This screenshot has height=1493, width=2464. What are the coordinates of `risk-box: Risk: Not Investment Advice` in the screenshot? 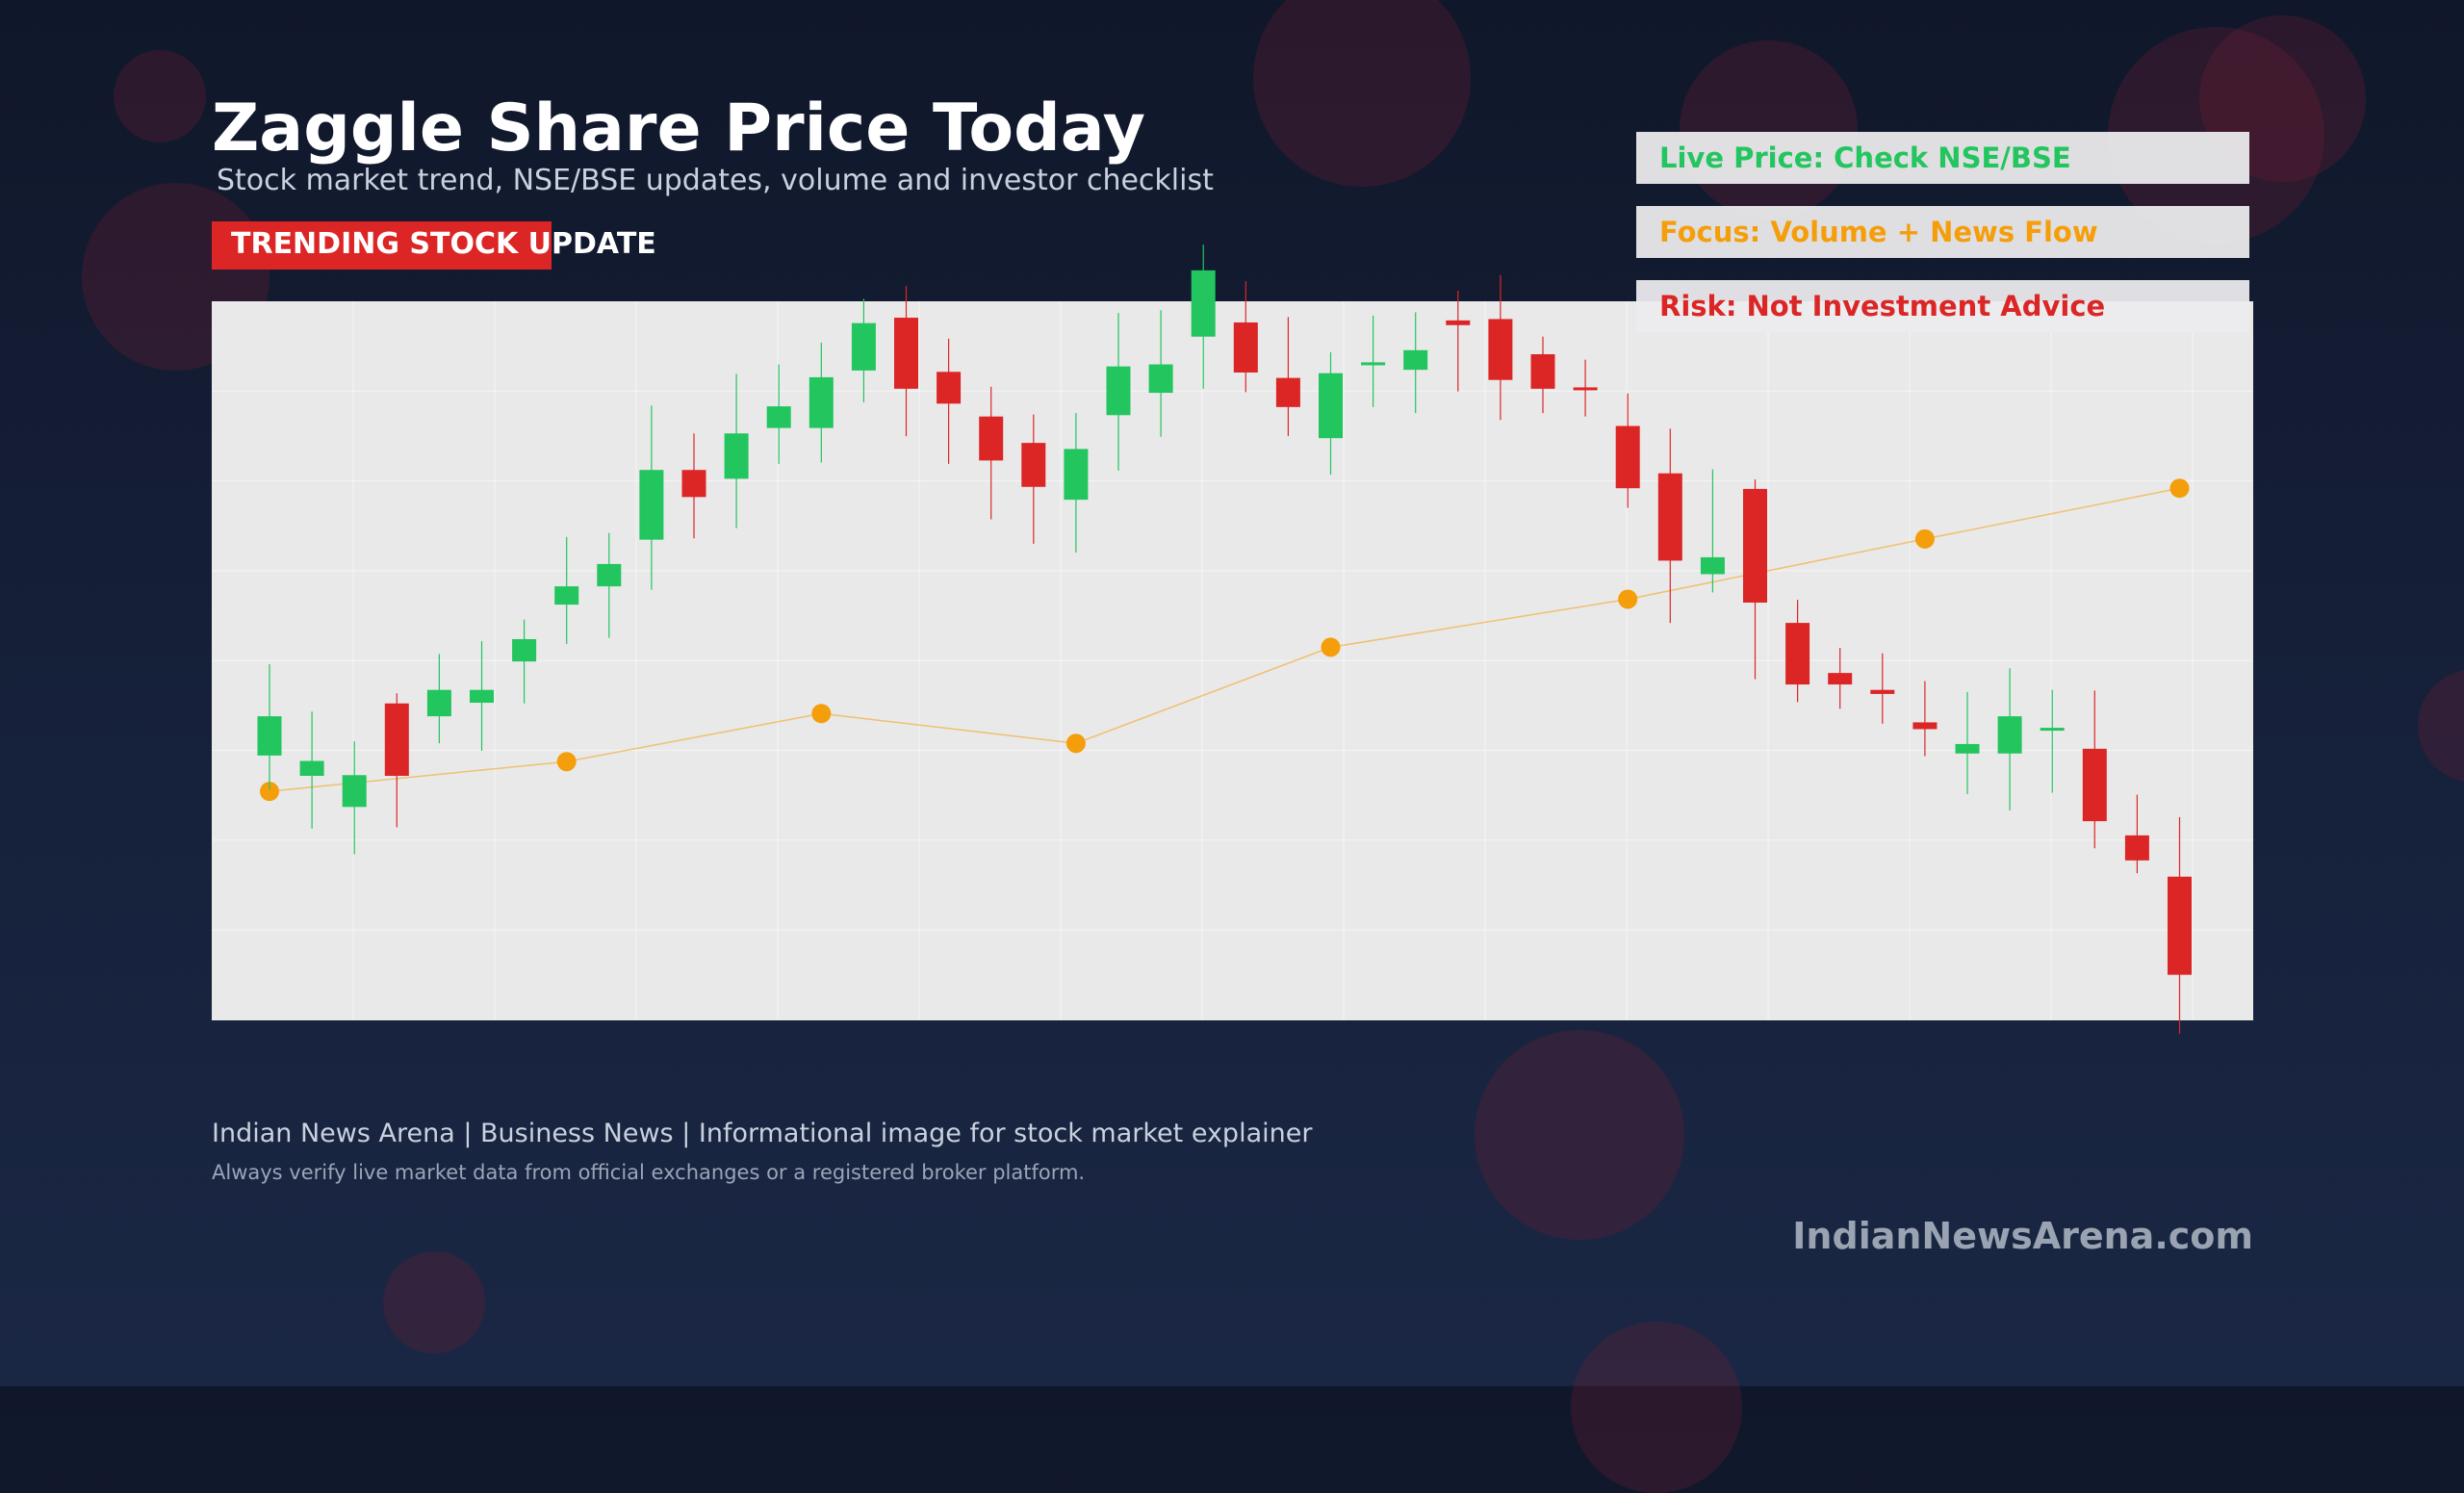 It's located at (1942, 306).